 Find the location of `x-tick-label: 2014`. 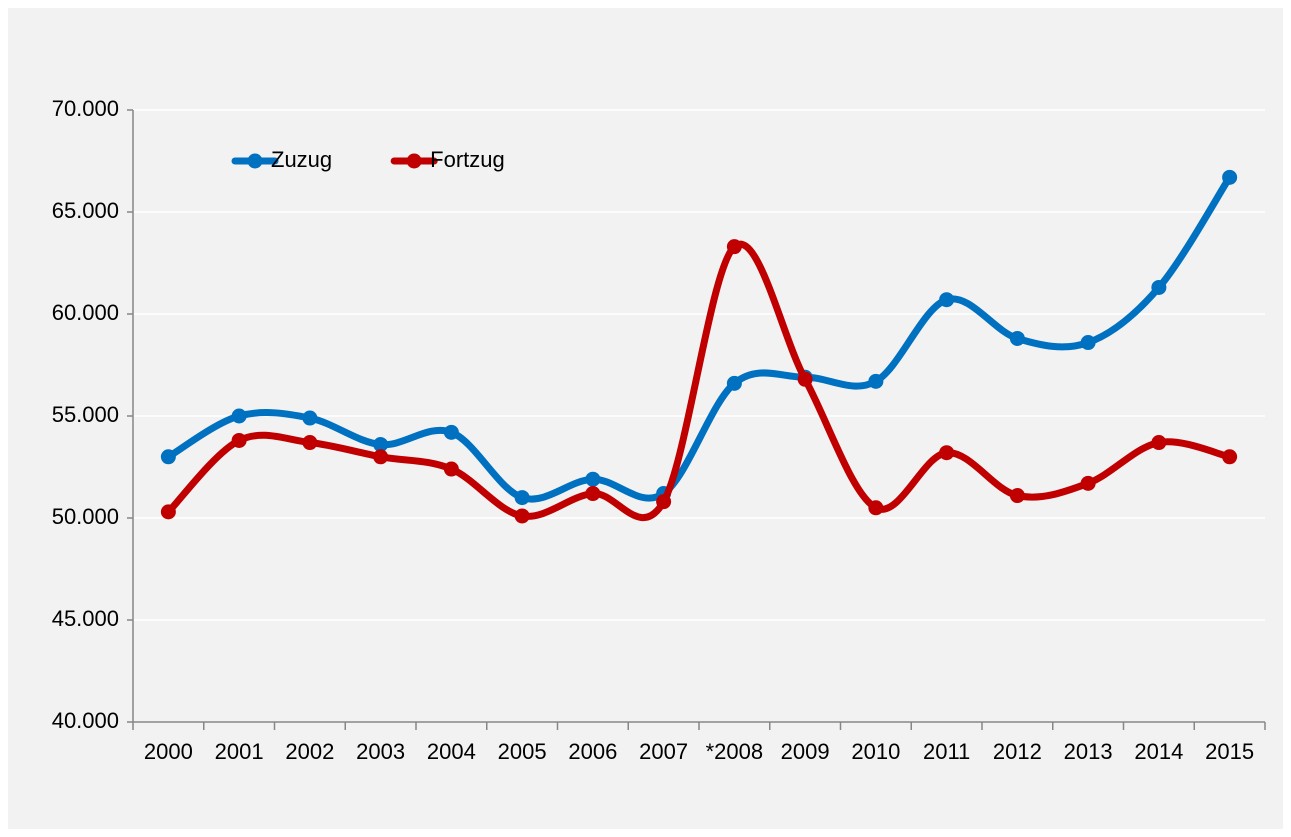

x-tick-label: 2014 is located at coordinates (1158, 751).